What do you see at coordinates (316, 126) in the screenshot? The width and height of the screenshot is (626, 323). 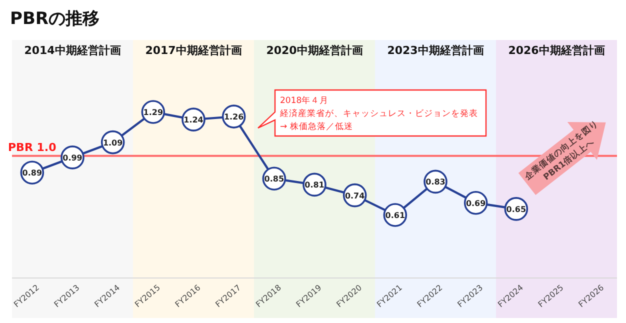 I see `annotation: → 株価急落／低迷` at bounding box center [316, 126].